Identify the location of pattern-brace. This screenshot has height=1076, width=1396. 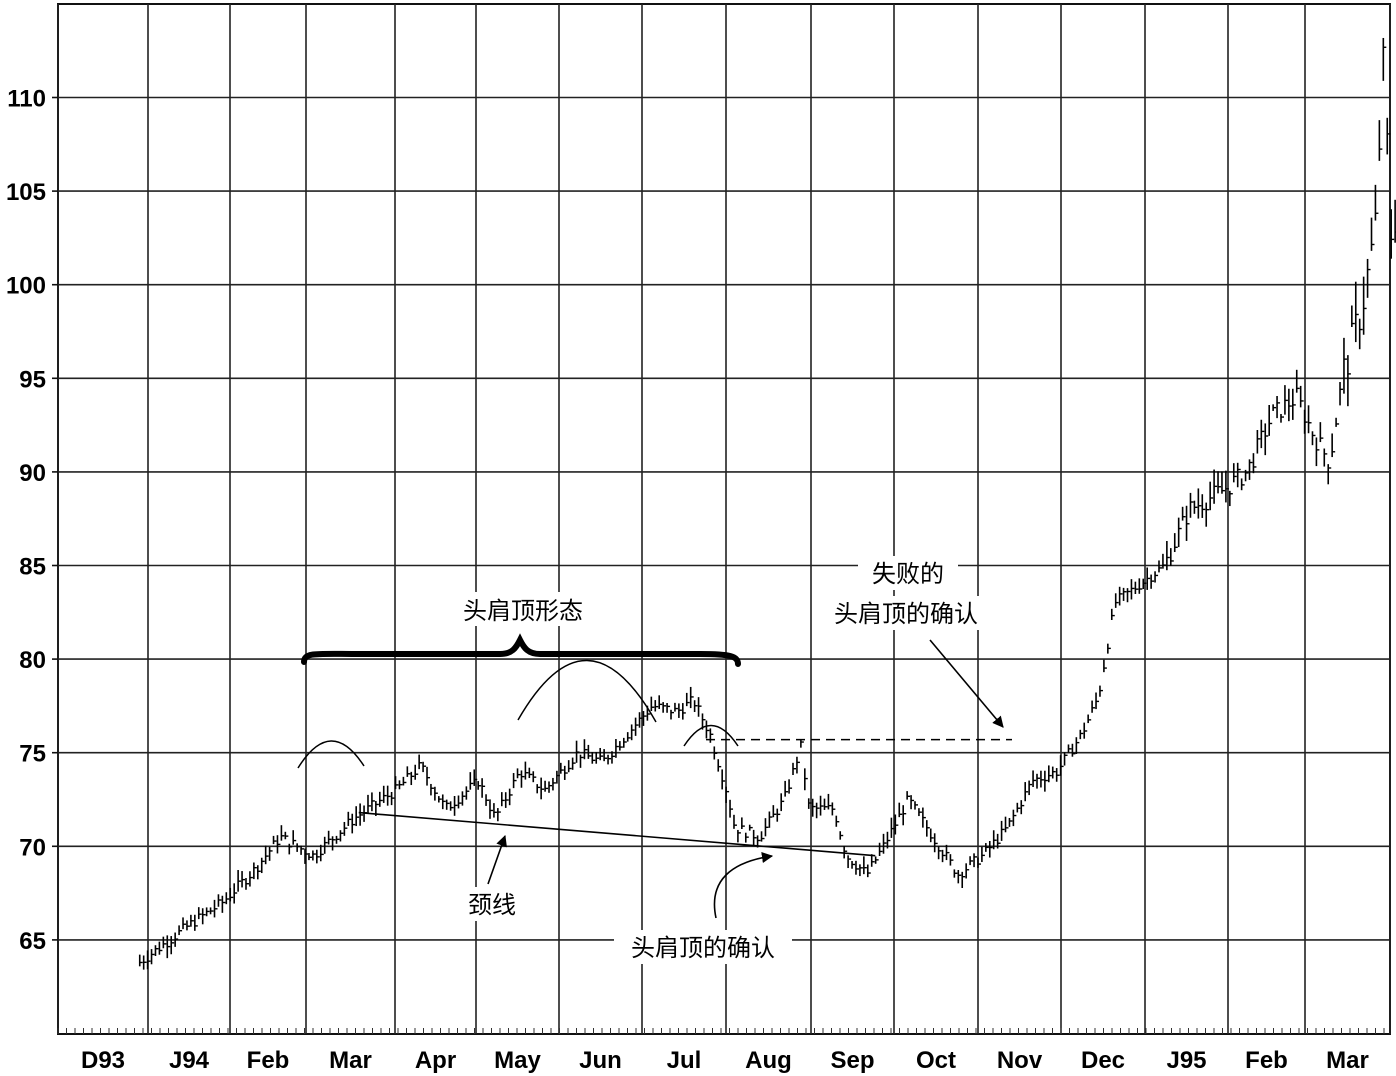
(521, 650).